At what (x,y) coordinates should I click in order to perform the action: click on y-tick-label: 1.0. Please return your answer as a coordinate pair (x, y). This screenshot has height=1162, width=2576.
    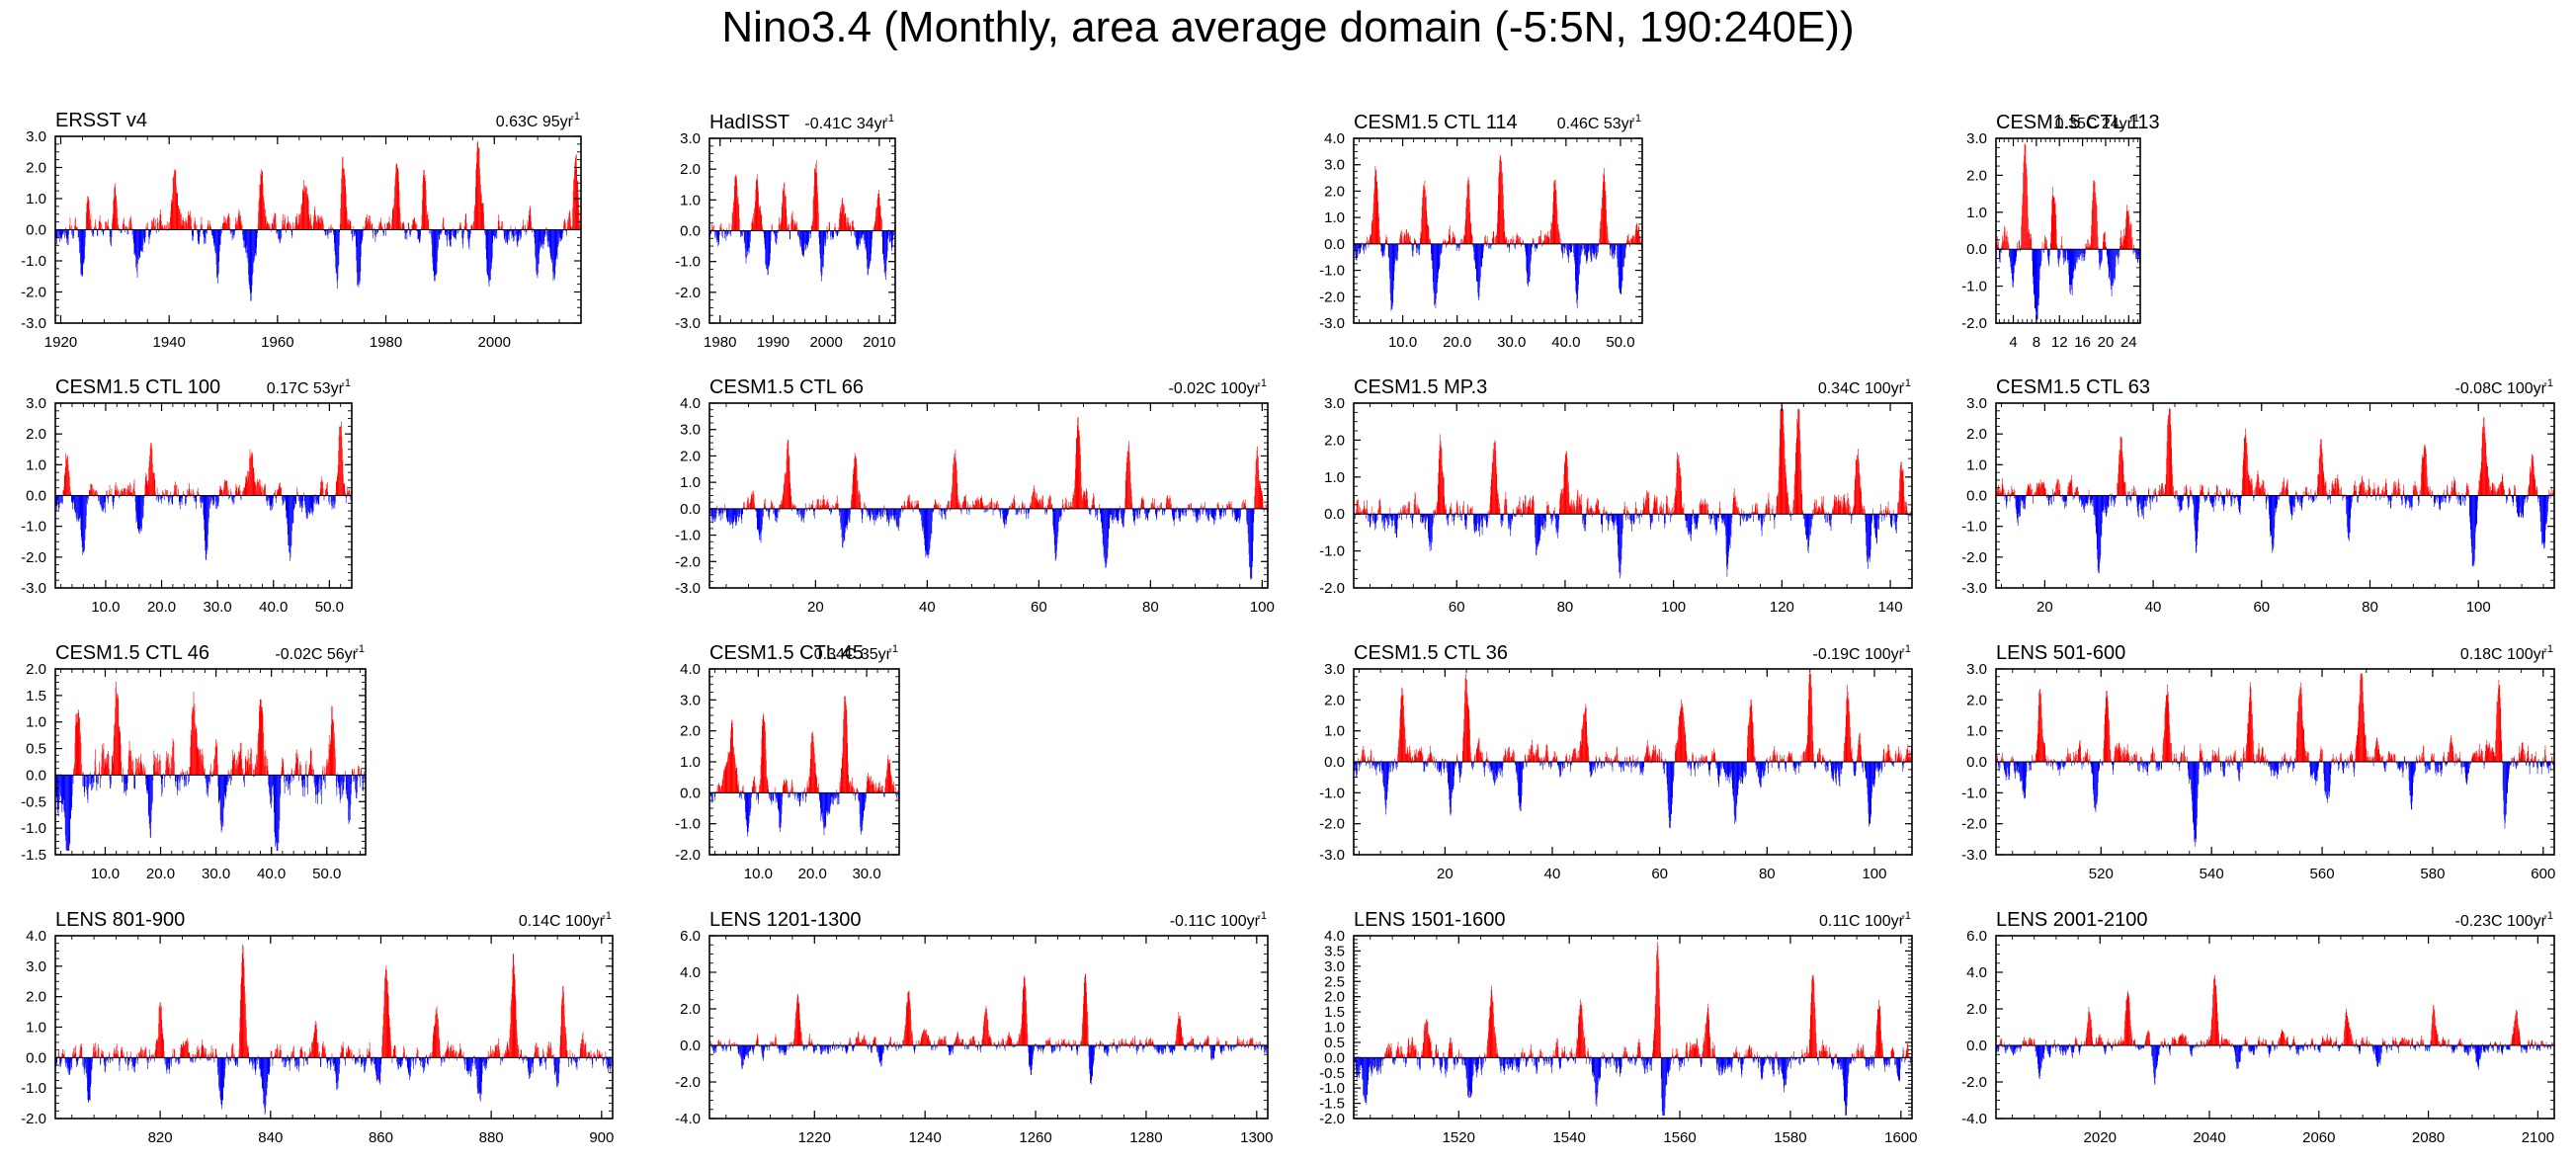
    Looking at the image, I should click on (36, 464).